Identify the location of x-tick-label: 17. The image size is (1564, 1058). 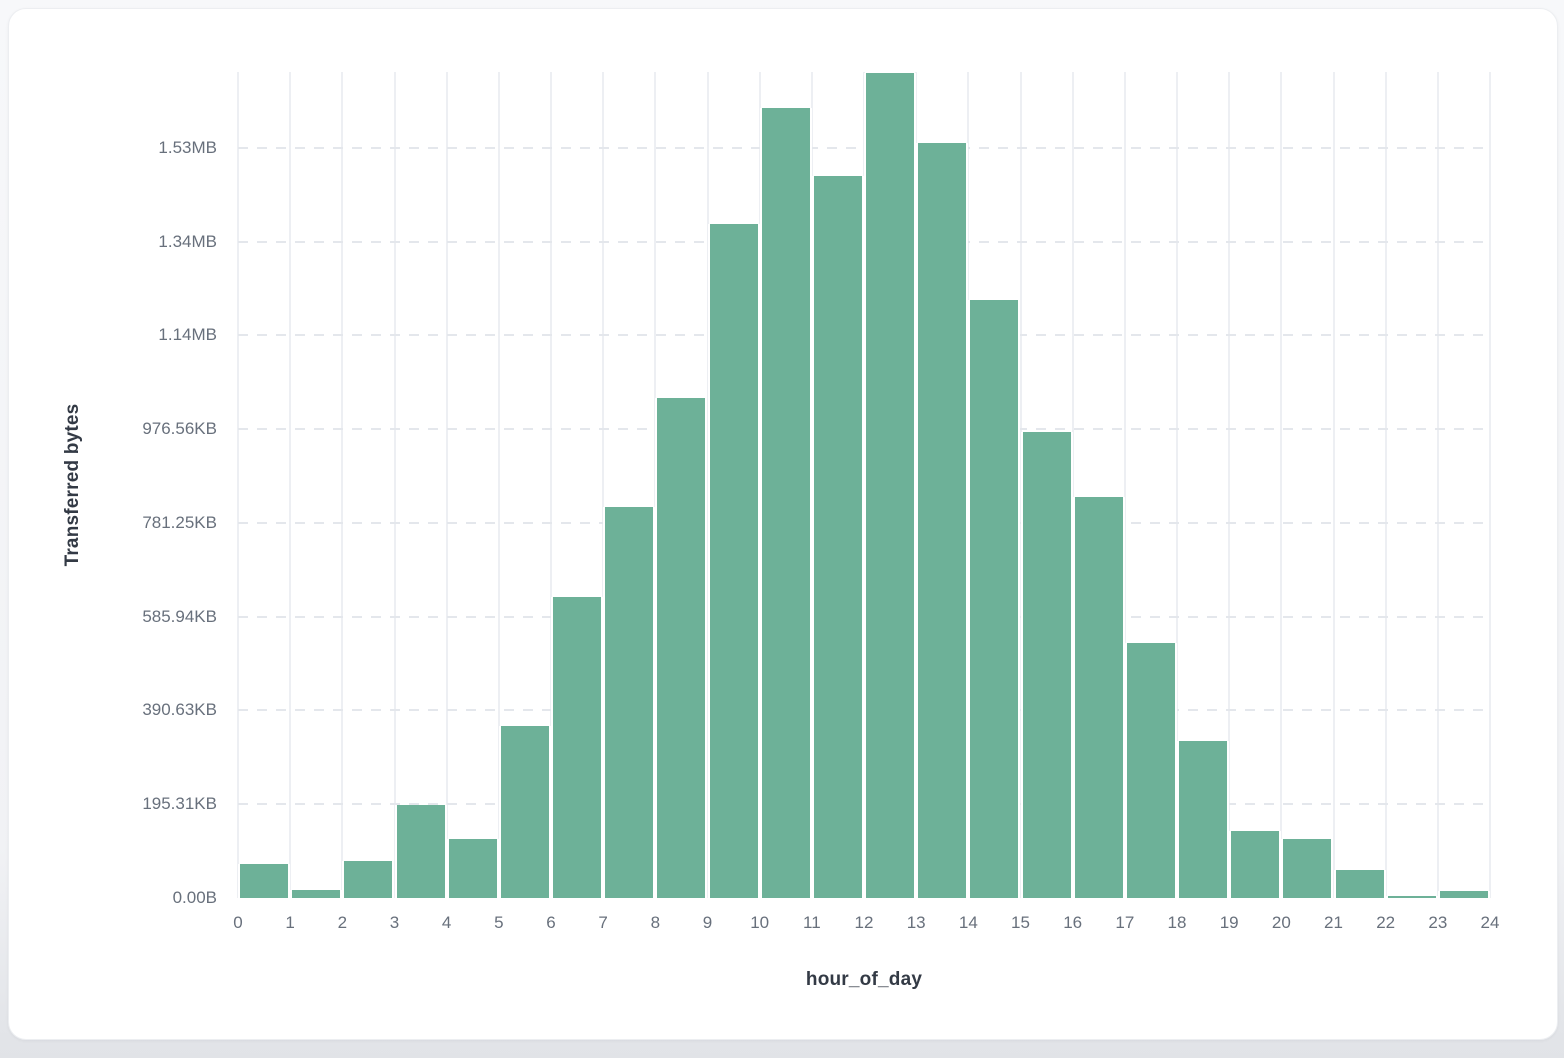
(1125, 922).